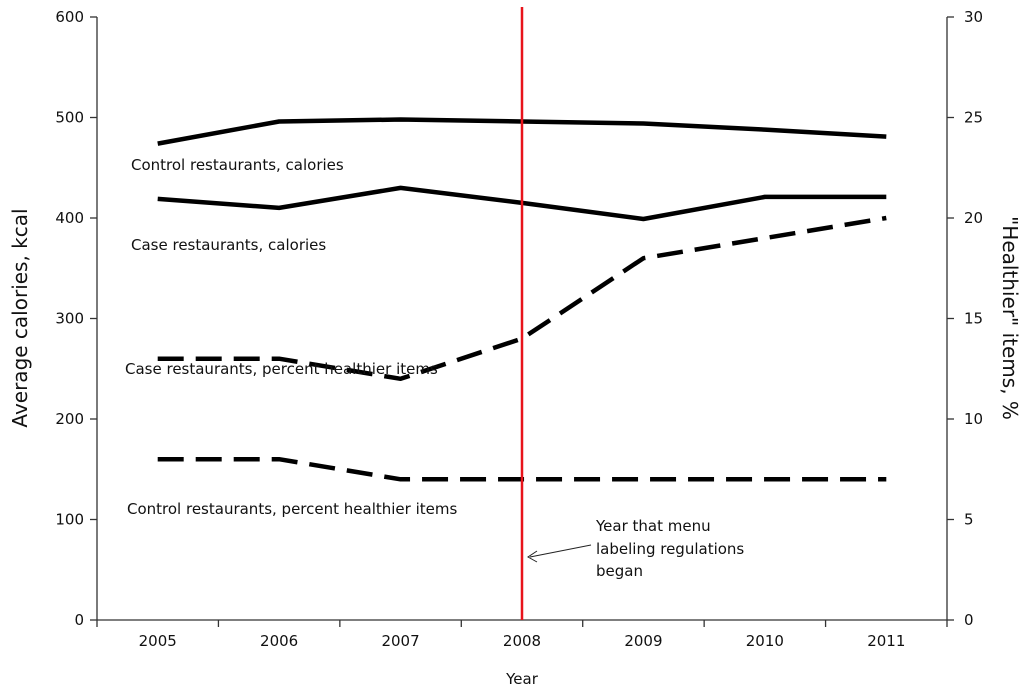 The height and width of the screenshot is (687, 1024). Describe the element at coordinates (643, 641) in the screenshot. I see `x-tick-label: 2009` at that location.